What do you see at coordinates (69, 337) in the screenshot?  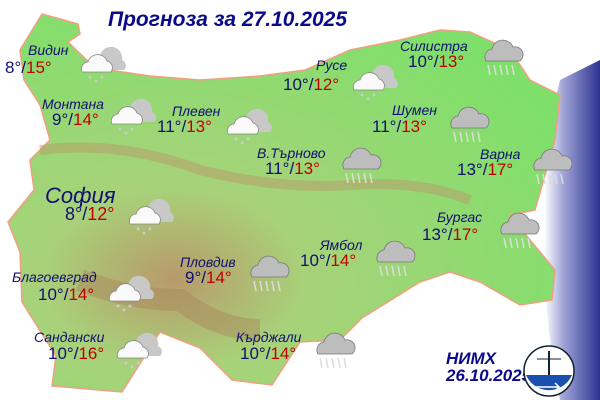 I see `city-name: Сандански` at bounding box center [69, 337].